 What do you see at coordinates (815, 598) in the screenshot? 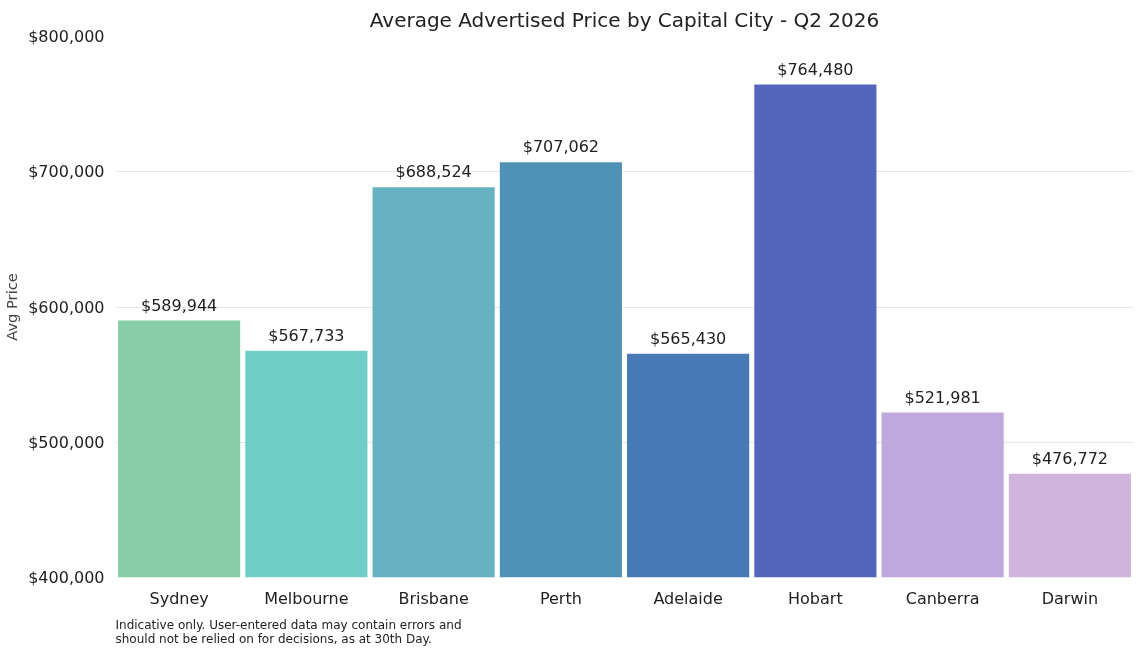
I see `x-tick-label: Hobart` at bounding box center [815, 598].